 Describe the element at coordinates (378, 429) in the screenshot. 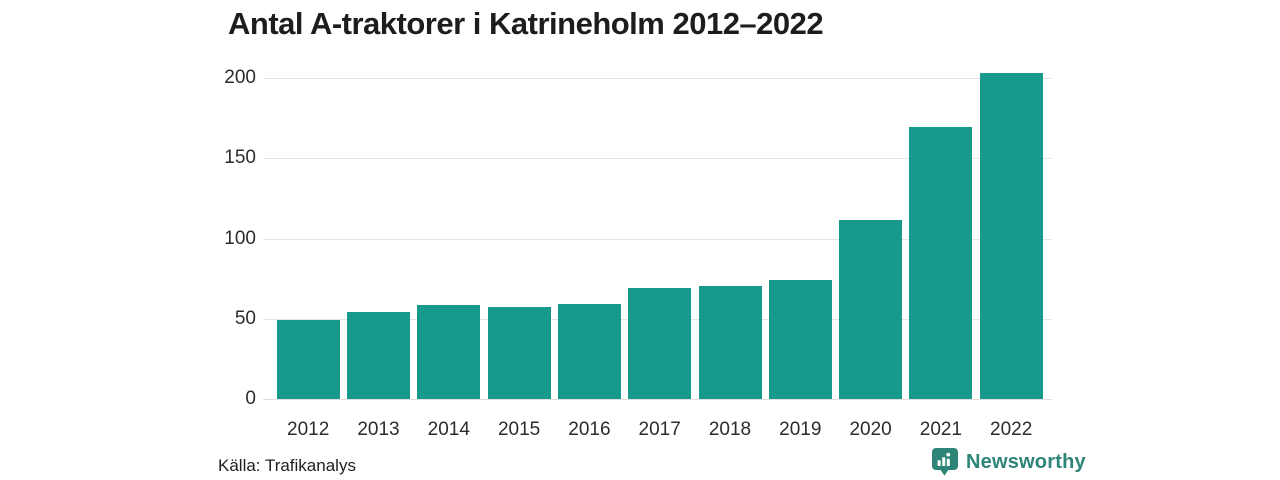

I see `x-tick-label-2013: 2013` at that location.